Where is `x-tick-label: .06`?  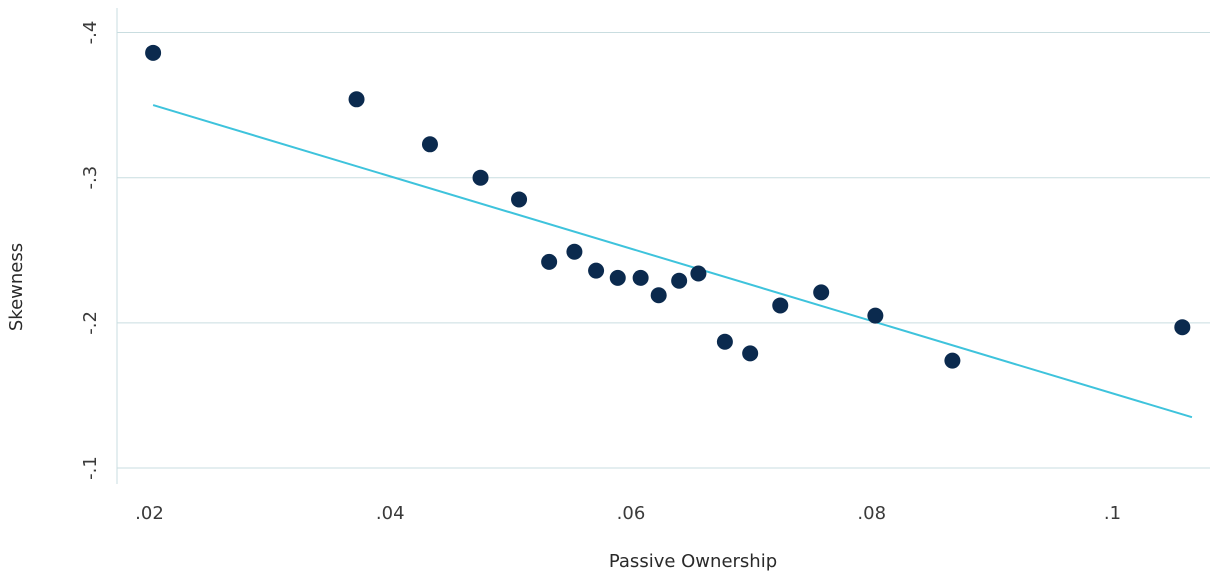 x-tick-label: .06 is located at coordinates (631, 513).